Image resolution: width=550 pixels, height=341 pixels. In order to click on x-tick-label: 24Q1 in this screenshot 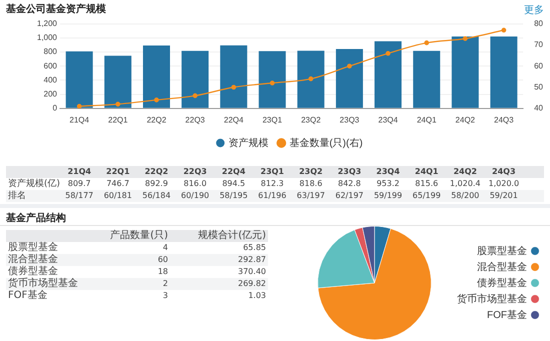, I will do `click(426, 119)`.